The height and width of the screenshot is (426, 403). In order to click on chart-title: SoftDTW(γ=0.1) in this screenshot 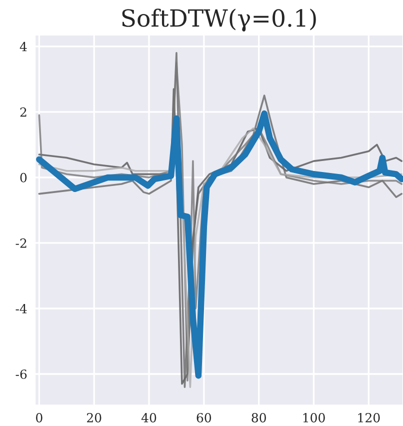, I will do `click(219, 20)`.